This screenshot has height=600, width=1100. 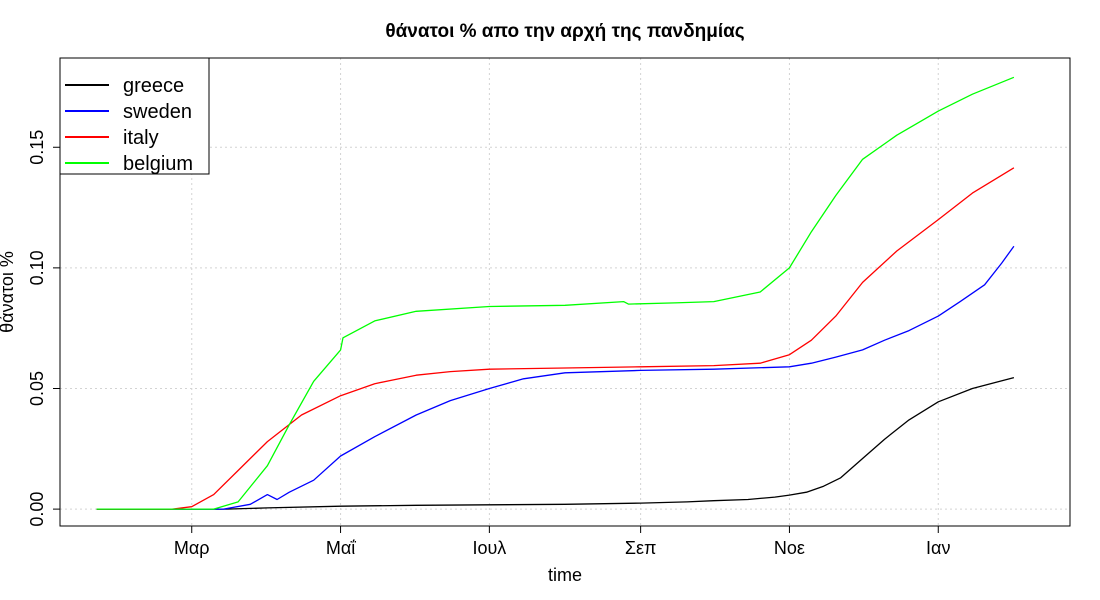 I want to click on y-tick-label: 0.15, so click(x=37, y=147).